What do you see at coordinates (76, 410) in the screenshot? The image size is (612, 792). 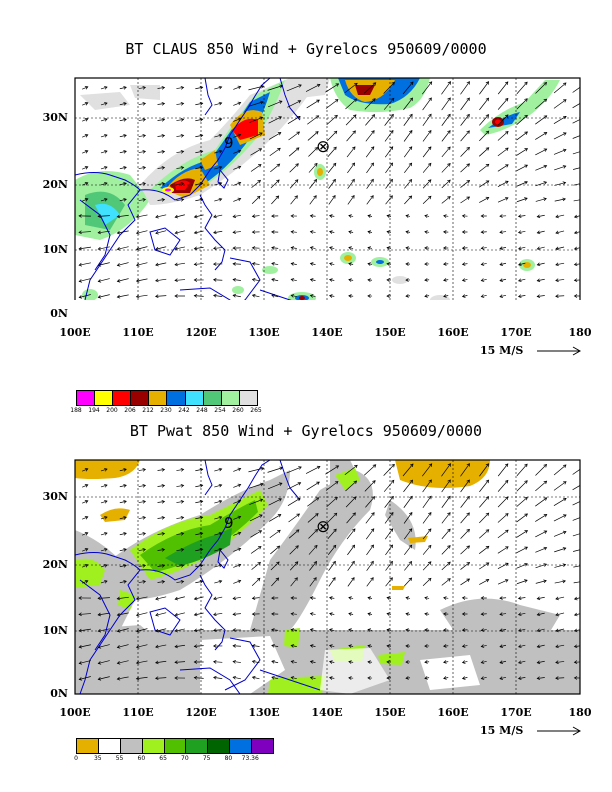 I see `colorbar-label: 188` at bounding box center [76, 410].